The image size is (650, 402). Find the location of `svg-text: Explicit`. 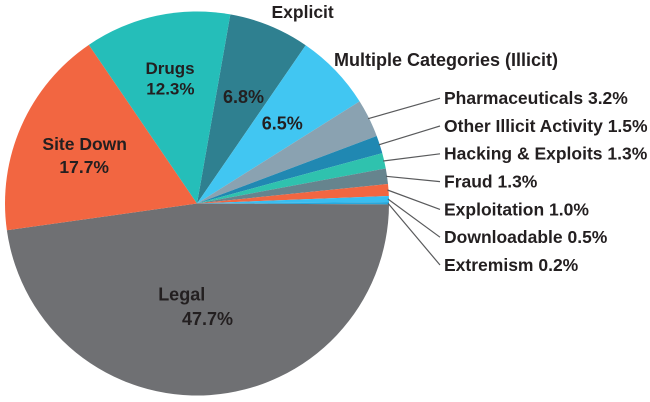

svg-text: Explicit is located at coordinates (303, 12).